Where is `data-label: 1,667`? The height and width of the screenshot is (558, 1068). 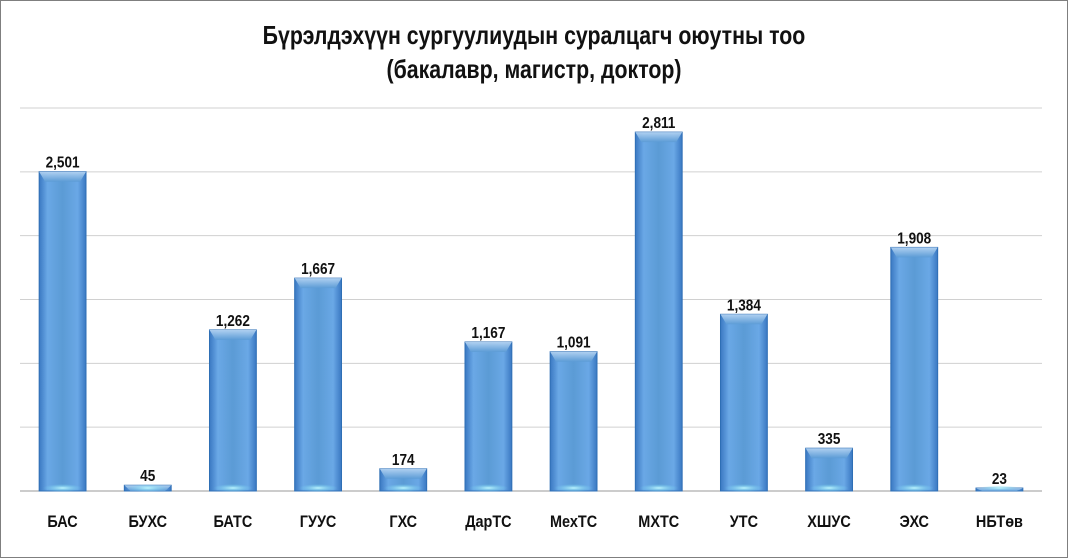 data-label: 1,667 is located at coordinates (318, 269).